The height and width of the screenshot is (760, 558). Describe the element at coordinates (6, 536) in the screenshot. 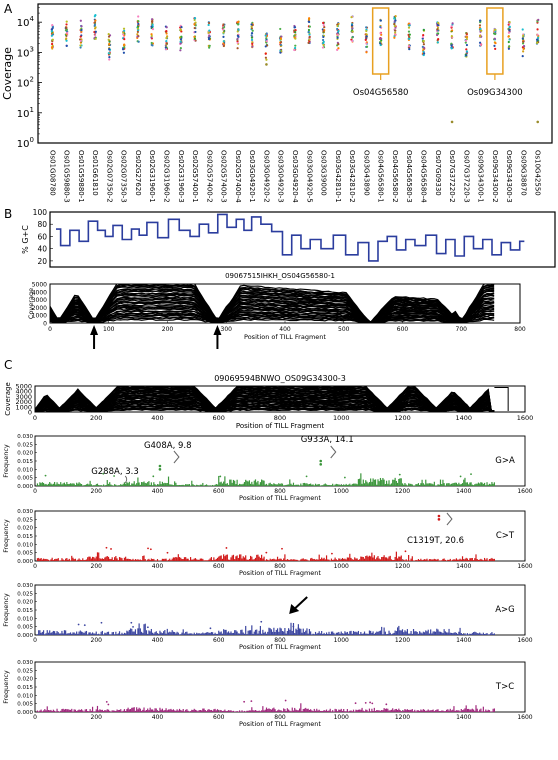

I see `frequency-y-axis-label: Frequency` at that location.